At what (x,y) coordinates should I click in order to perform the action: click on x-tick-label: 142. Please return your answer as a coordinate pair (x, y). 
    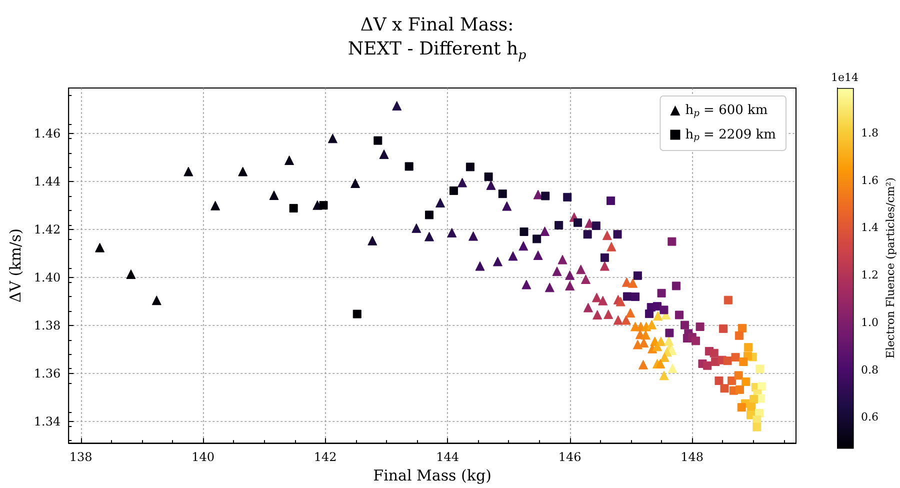
    Looking at the image, I should click on (325, 457).